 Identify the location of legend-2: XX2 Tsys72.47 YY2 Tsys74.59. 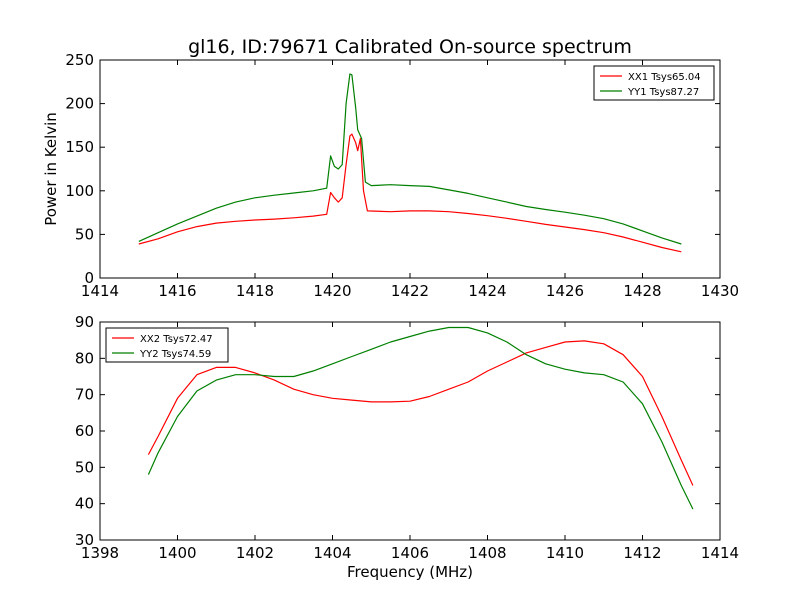
(167, 345).